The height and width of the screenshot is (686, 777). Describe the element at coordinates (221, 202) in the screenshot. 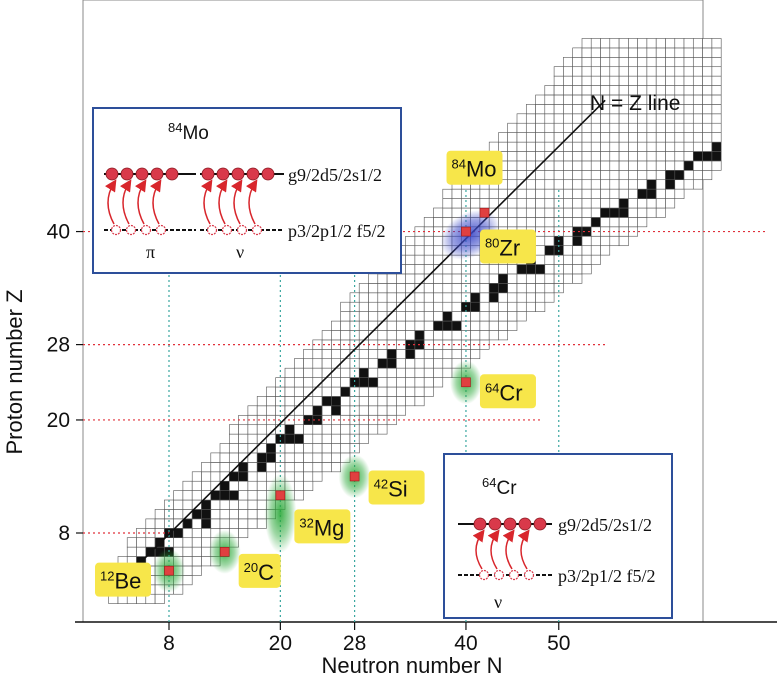

I see `excitation-arrow` at that location.